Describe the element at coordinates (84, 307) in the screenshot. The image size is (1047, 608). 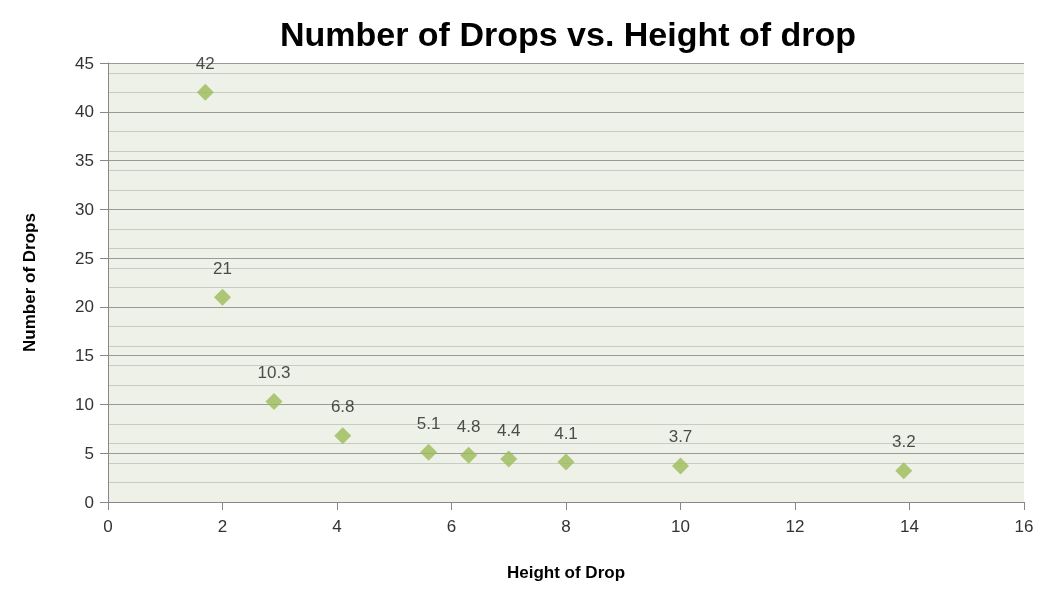
I see `y-tick-label: 20` at that location.